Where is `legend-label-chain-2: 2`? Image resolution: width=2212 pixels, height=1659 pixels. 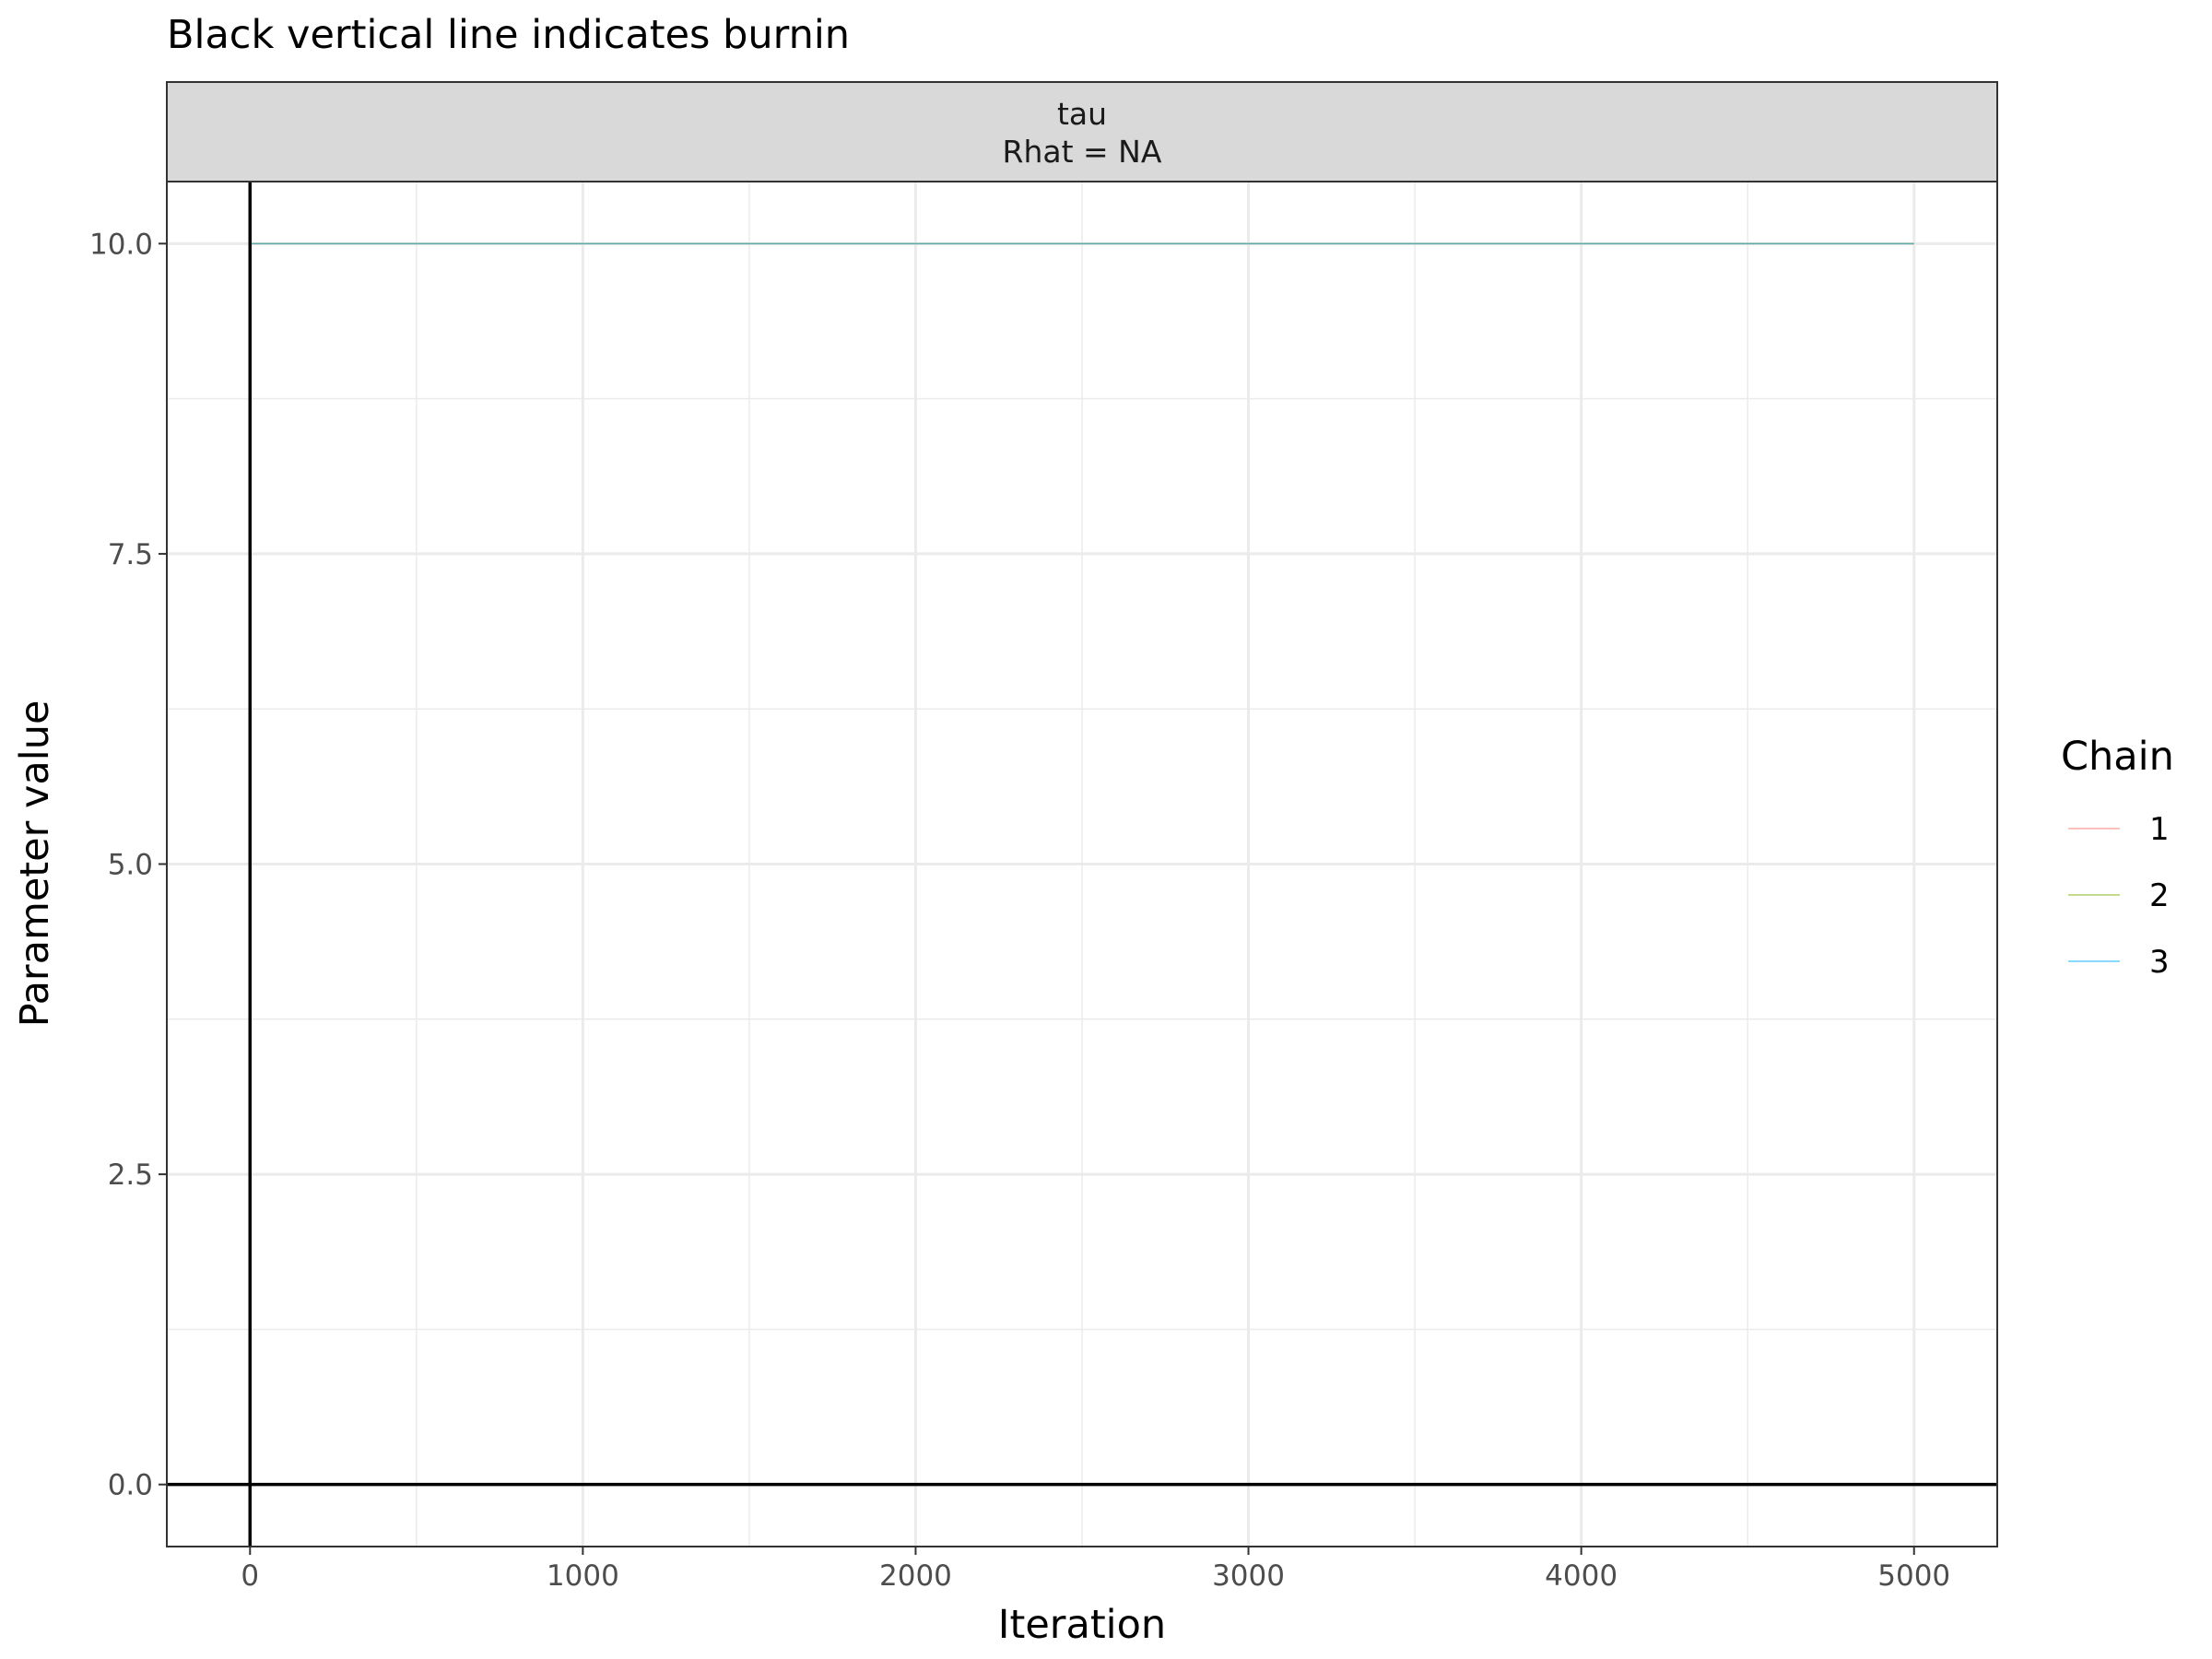 legend-label-chain-2: 2 is located at coordinates (2159, 895).